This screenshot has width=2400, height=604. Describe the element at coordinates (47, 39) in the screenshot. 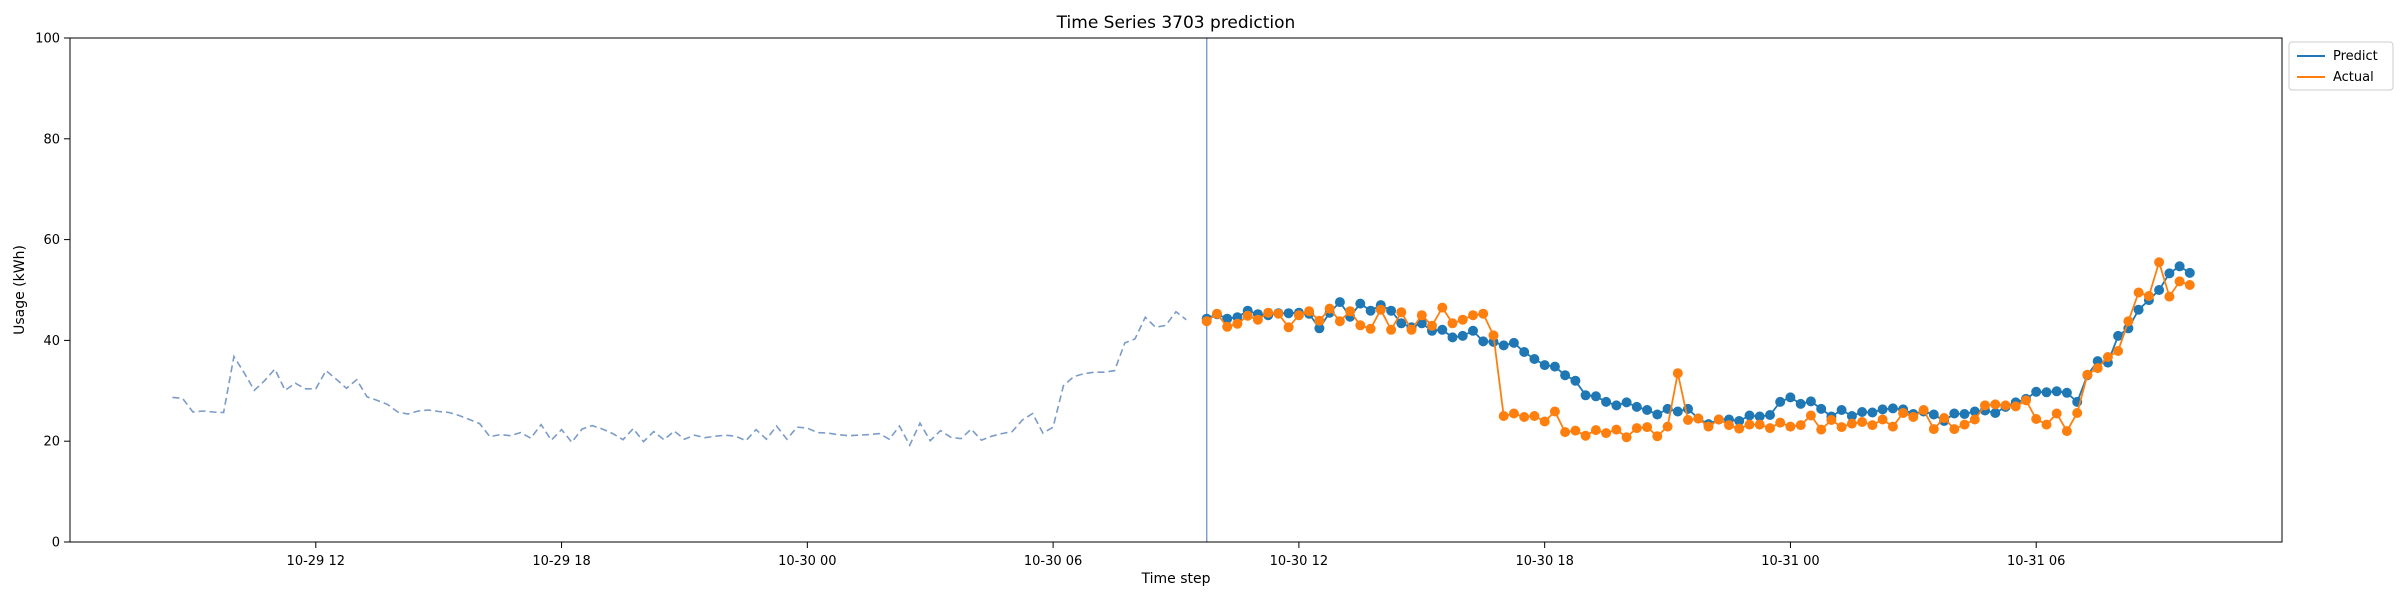

I see `y-tick-label: 100` at that location.